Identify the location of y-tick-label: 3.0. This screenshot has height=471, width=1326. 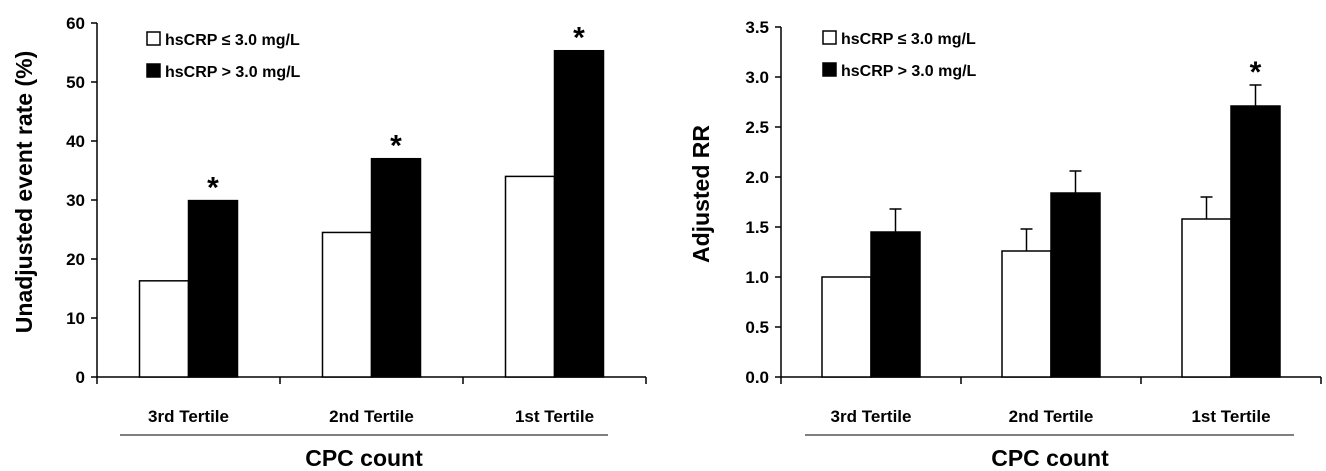
(757, 77).